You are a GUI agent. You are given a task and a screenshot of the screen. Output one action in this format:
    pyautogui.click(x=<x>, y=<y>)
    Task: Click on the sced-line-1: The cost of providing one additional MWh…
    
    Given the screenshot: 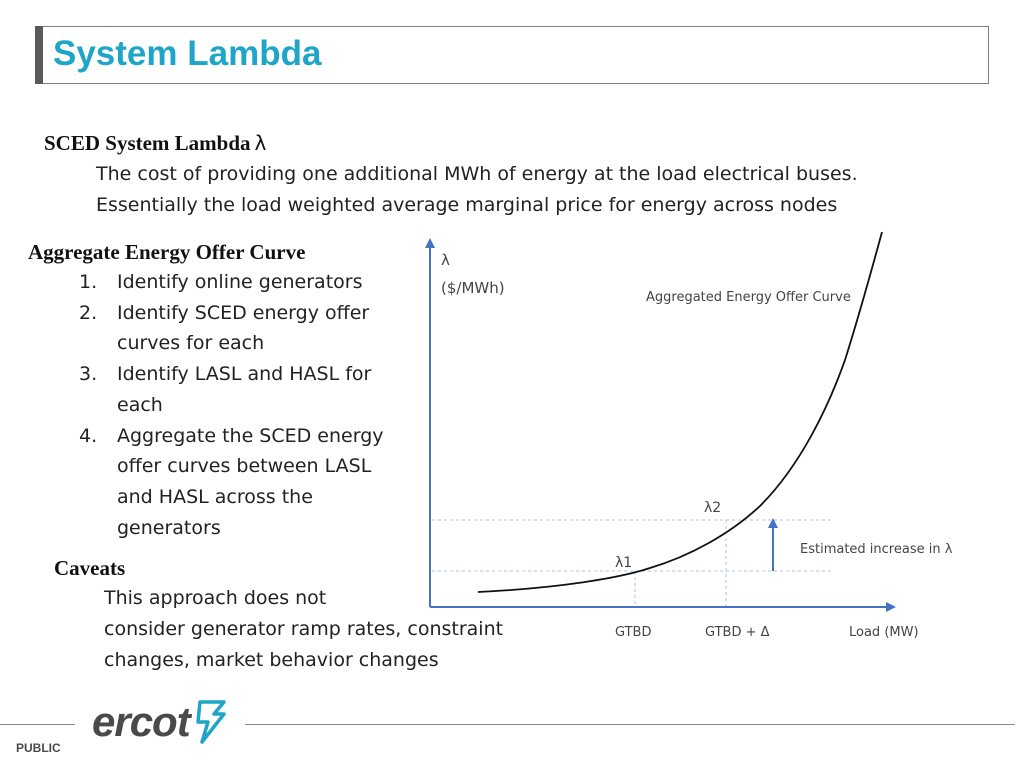 What is the action you would take?
    pyautogui.click(x=477, y=174)
    